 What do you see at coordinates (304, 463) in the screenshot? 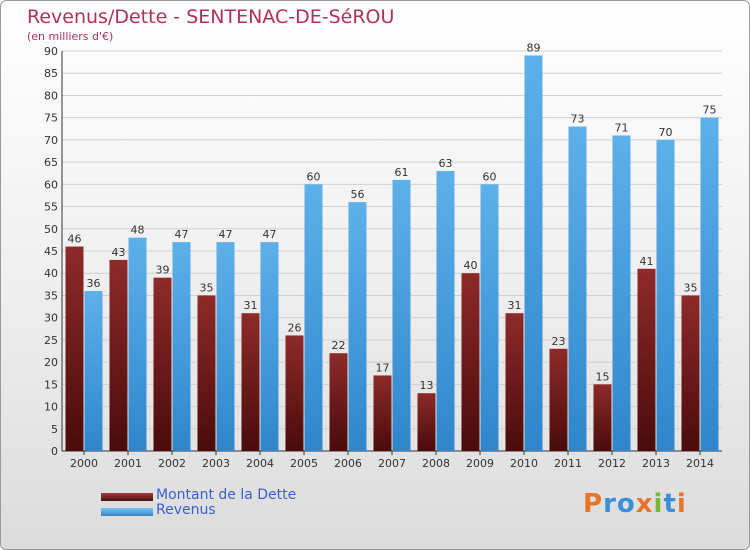
I see `x-tick-label: 2005` at bounding box center [304, 463].